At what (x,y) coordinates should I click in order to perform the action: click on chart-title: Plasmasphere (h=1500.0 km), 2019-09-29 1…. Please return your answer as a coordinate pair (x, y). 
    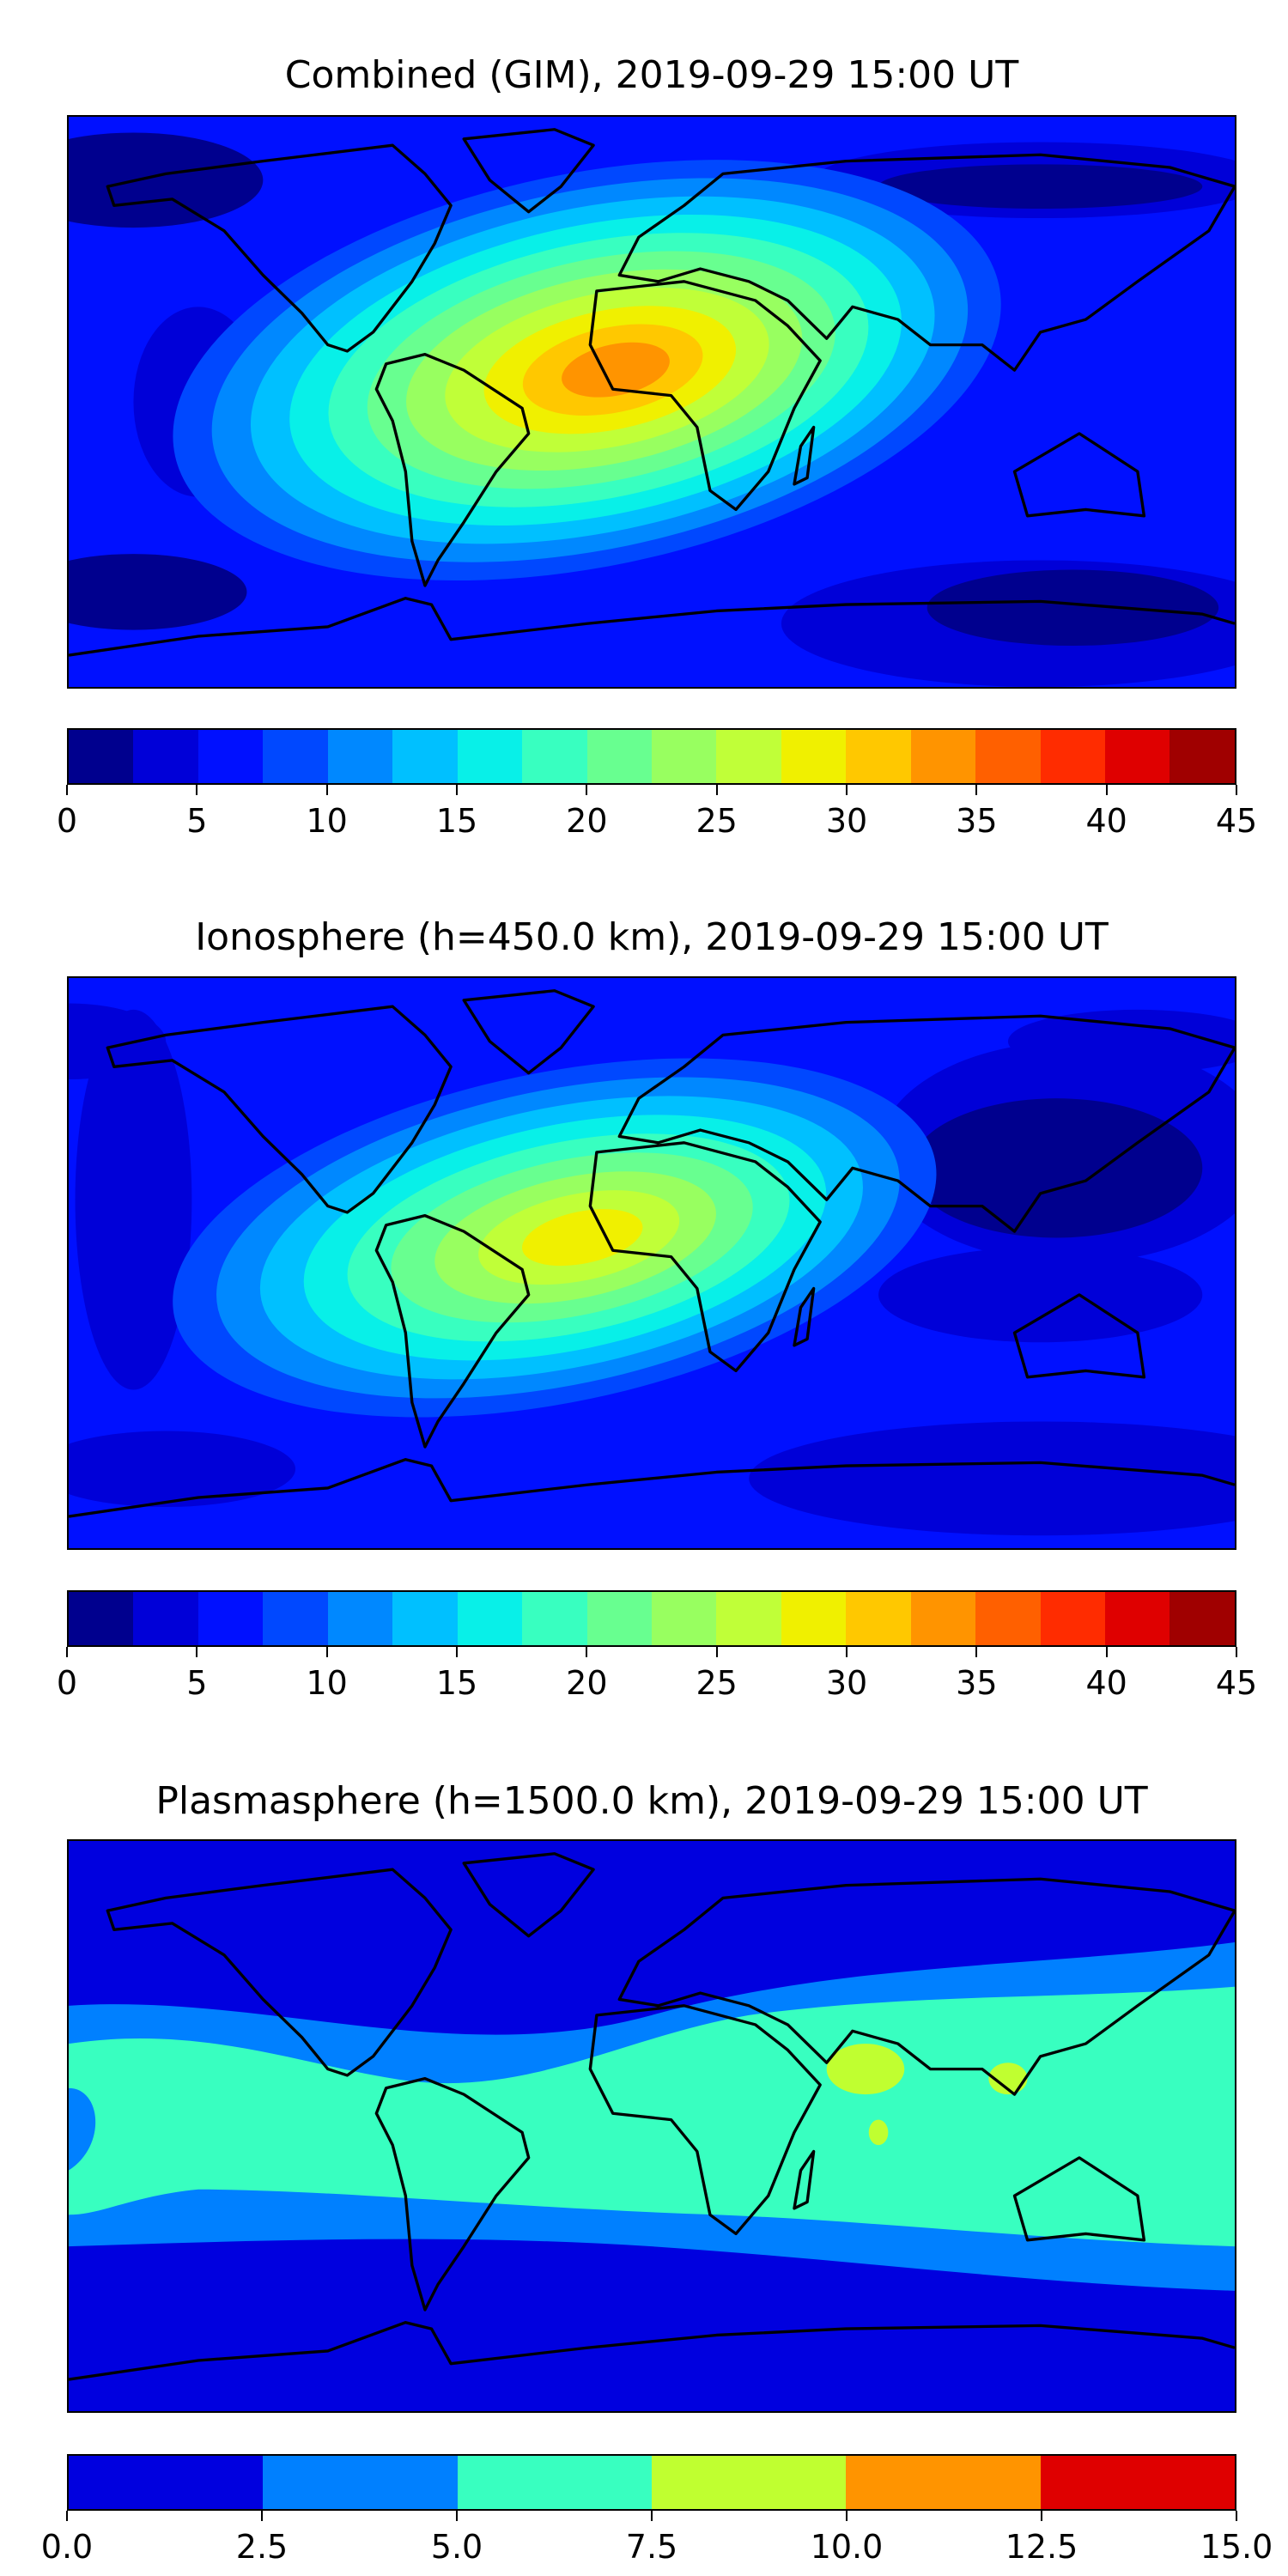
    Looking at the image, I should click on (651, 1801).